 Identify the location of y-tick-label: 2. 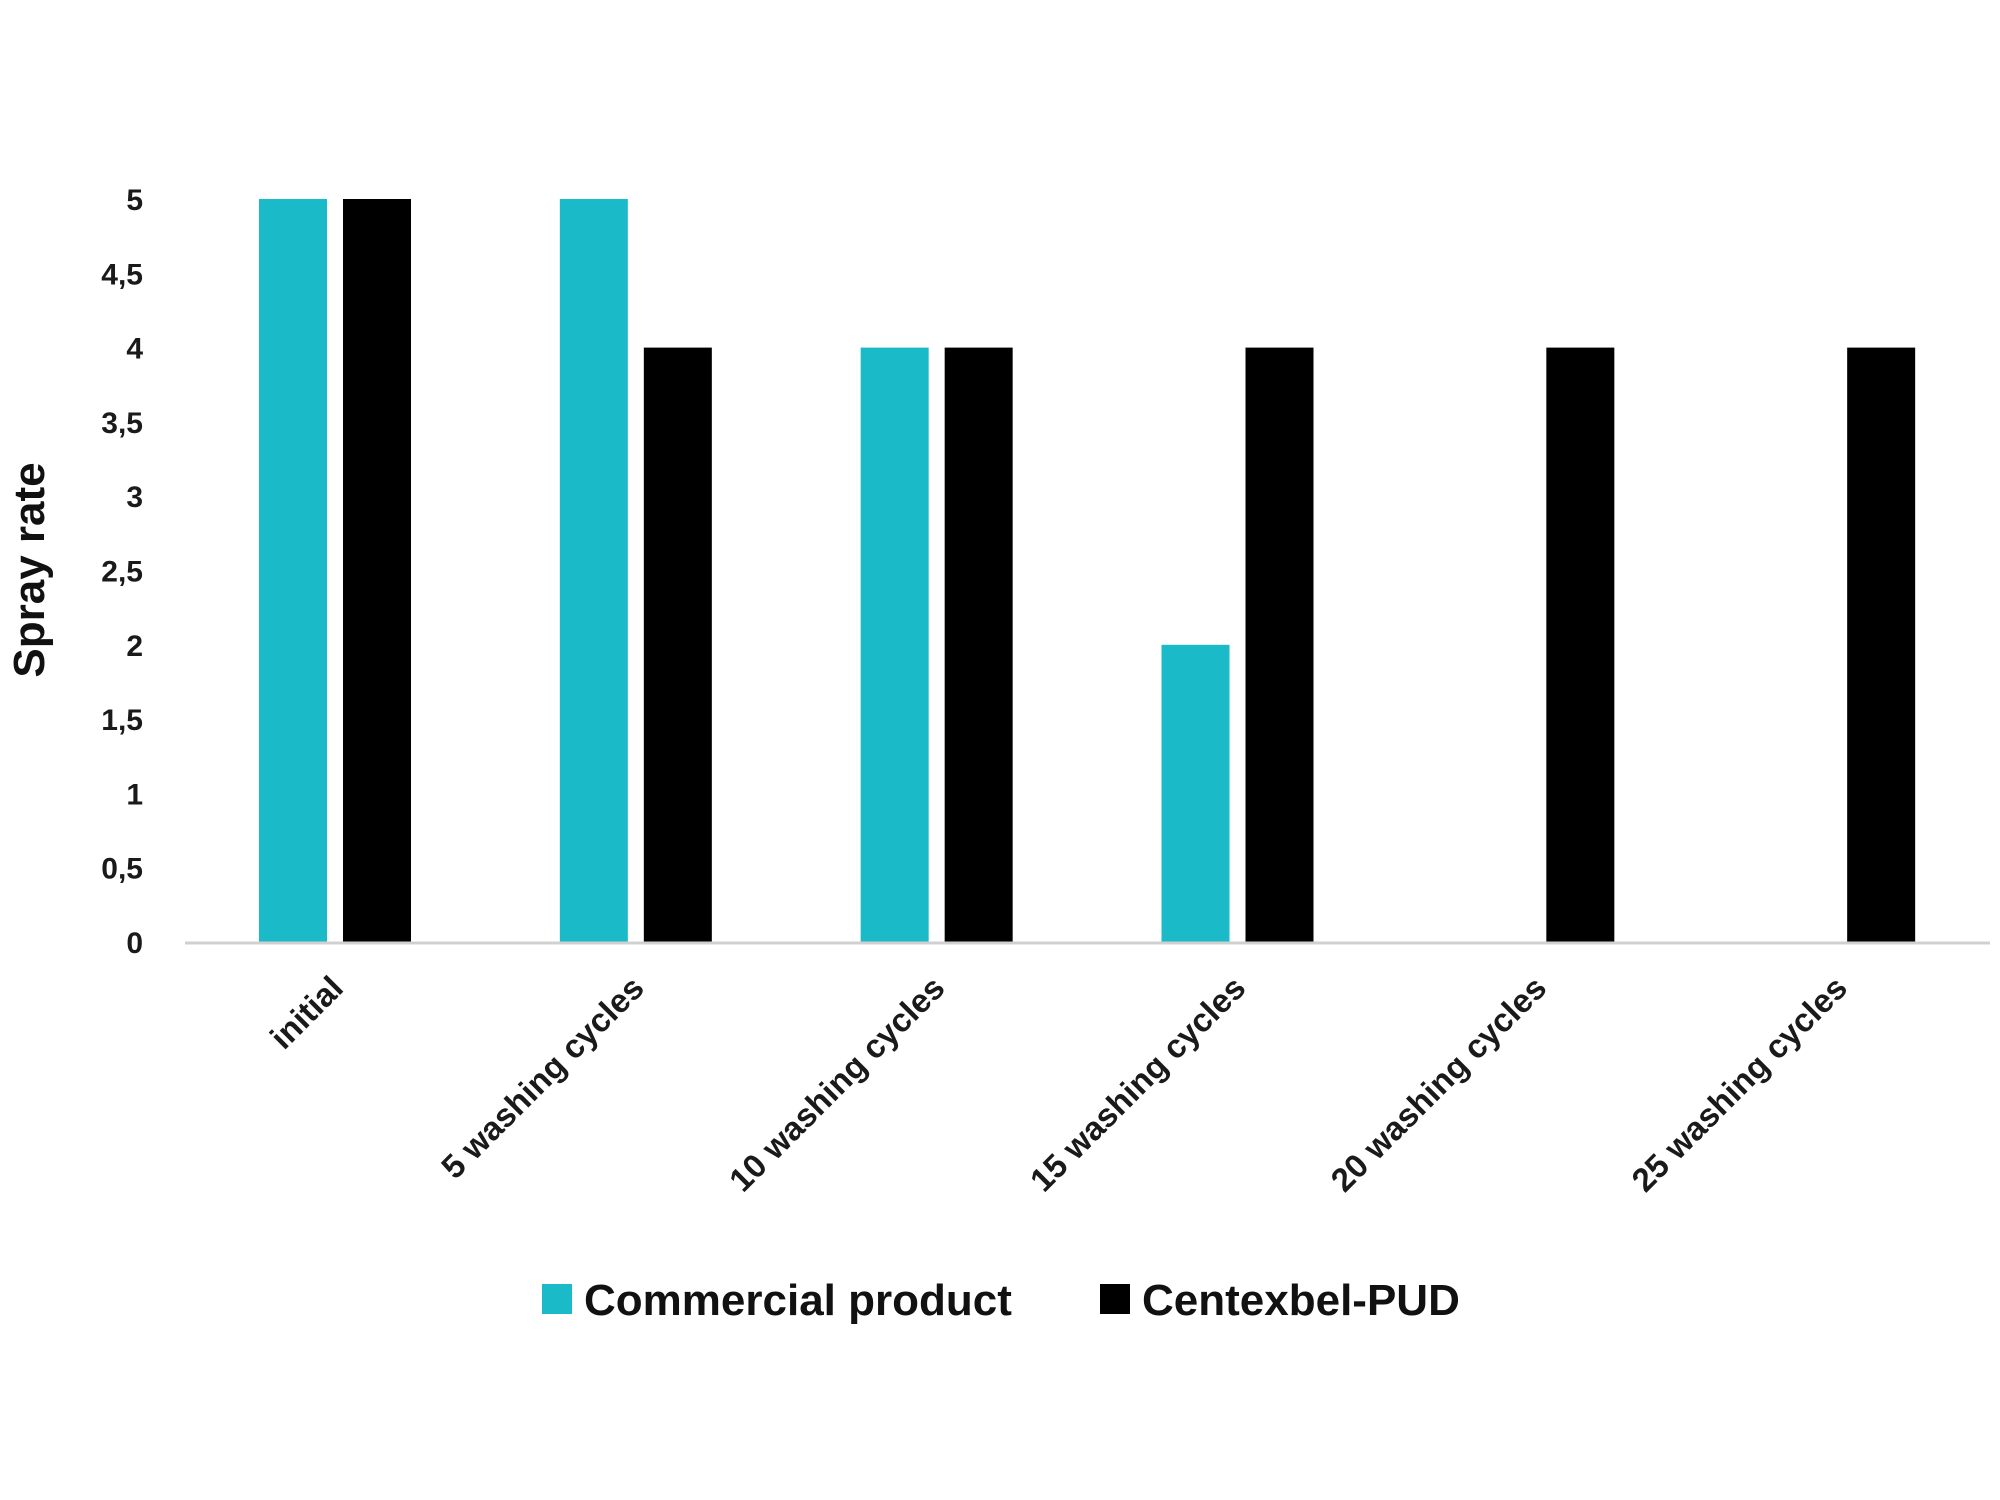
(134, 646).